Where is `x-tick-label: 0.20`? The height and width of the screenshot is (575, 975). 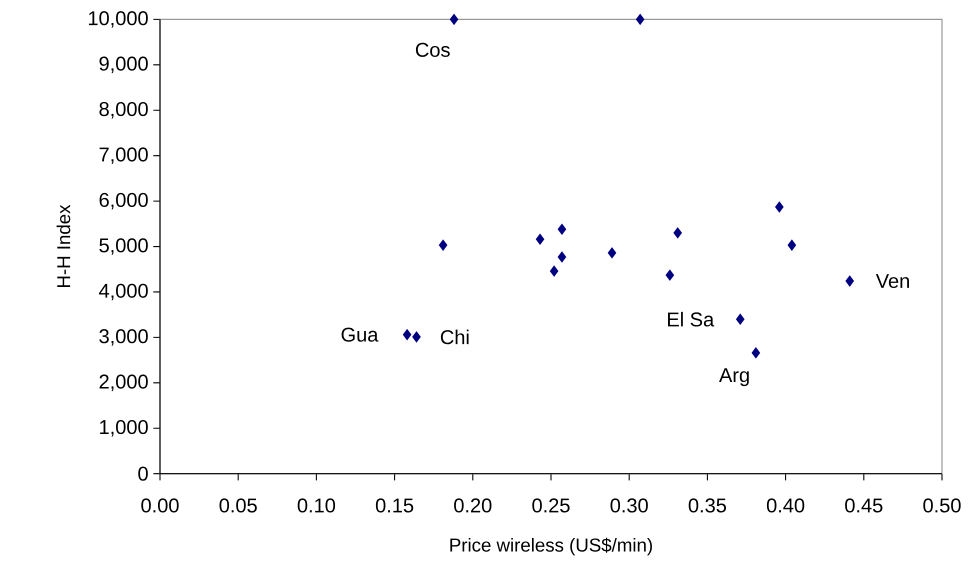
x-tick-label: 0.20 is located at coordinates (473, 505).